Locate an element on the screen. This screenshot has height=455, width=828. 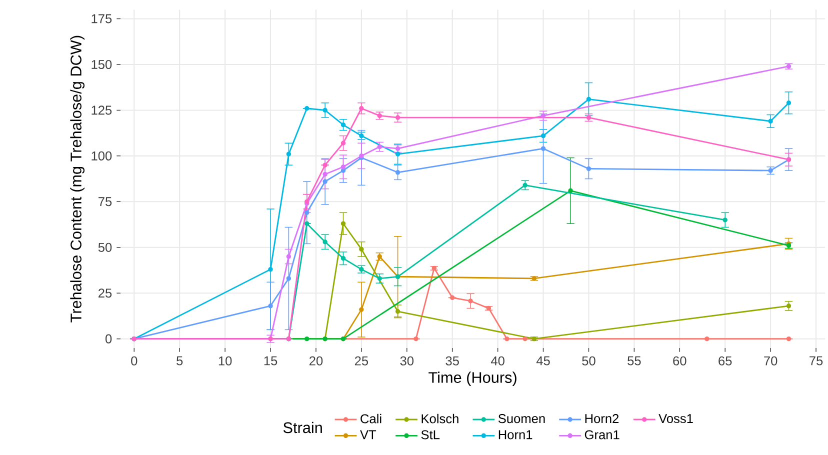
y-tick-label: 125 is located at coordinates (102, 110).